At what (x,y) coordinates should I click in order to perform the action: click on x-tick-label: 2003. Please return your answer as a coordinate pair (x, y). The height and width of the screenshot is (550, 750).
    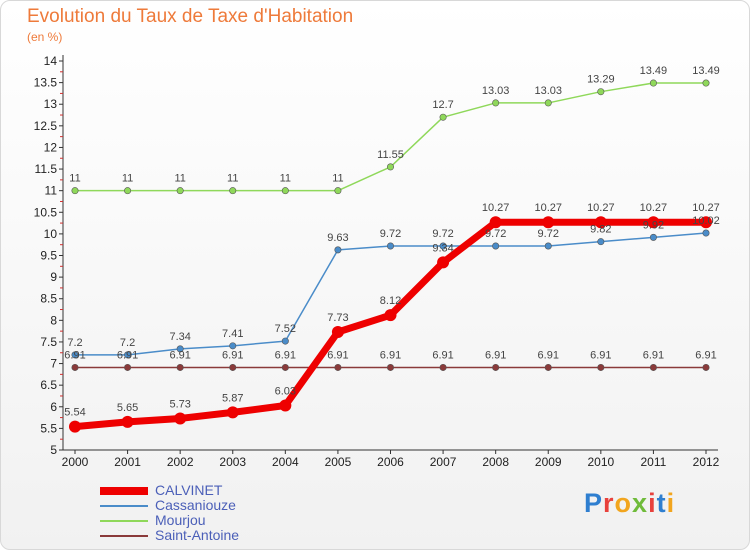
    Looking at the image, I should click on (232, 462).